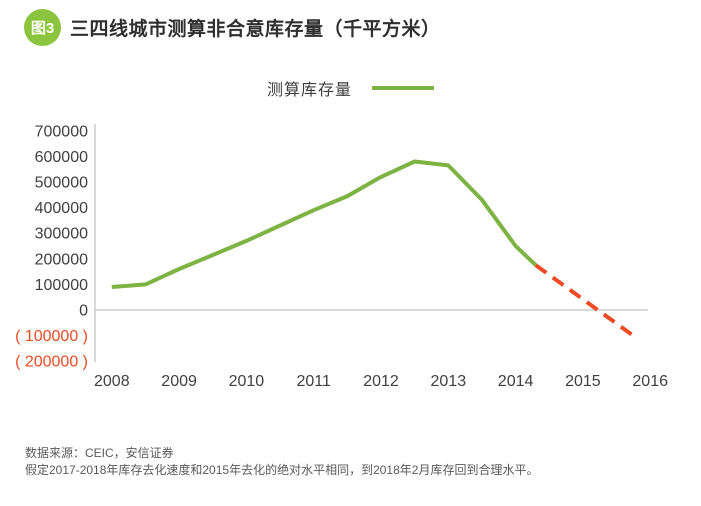 The height and width of the screenshot is (506, 701). I want to click on svg-text: 300000, so click(61, 234).